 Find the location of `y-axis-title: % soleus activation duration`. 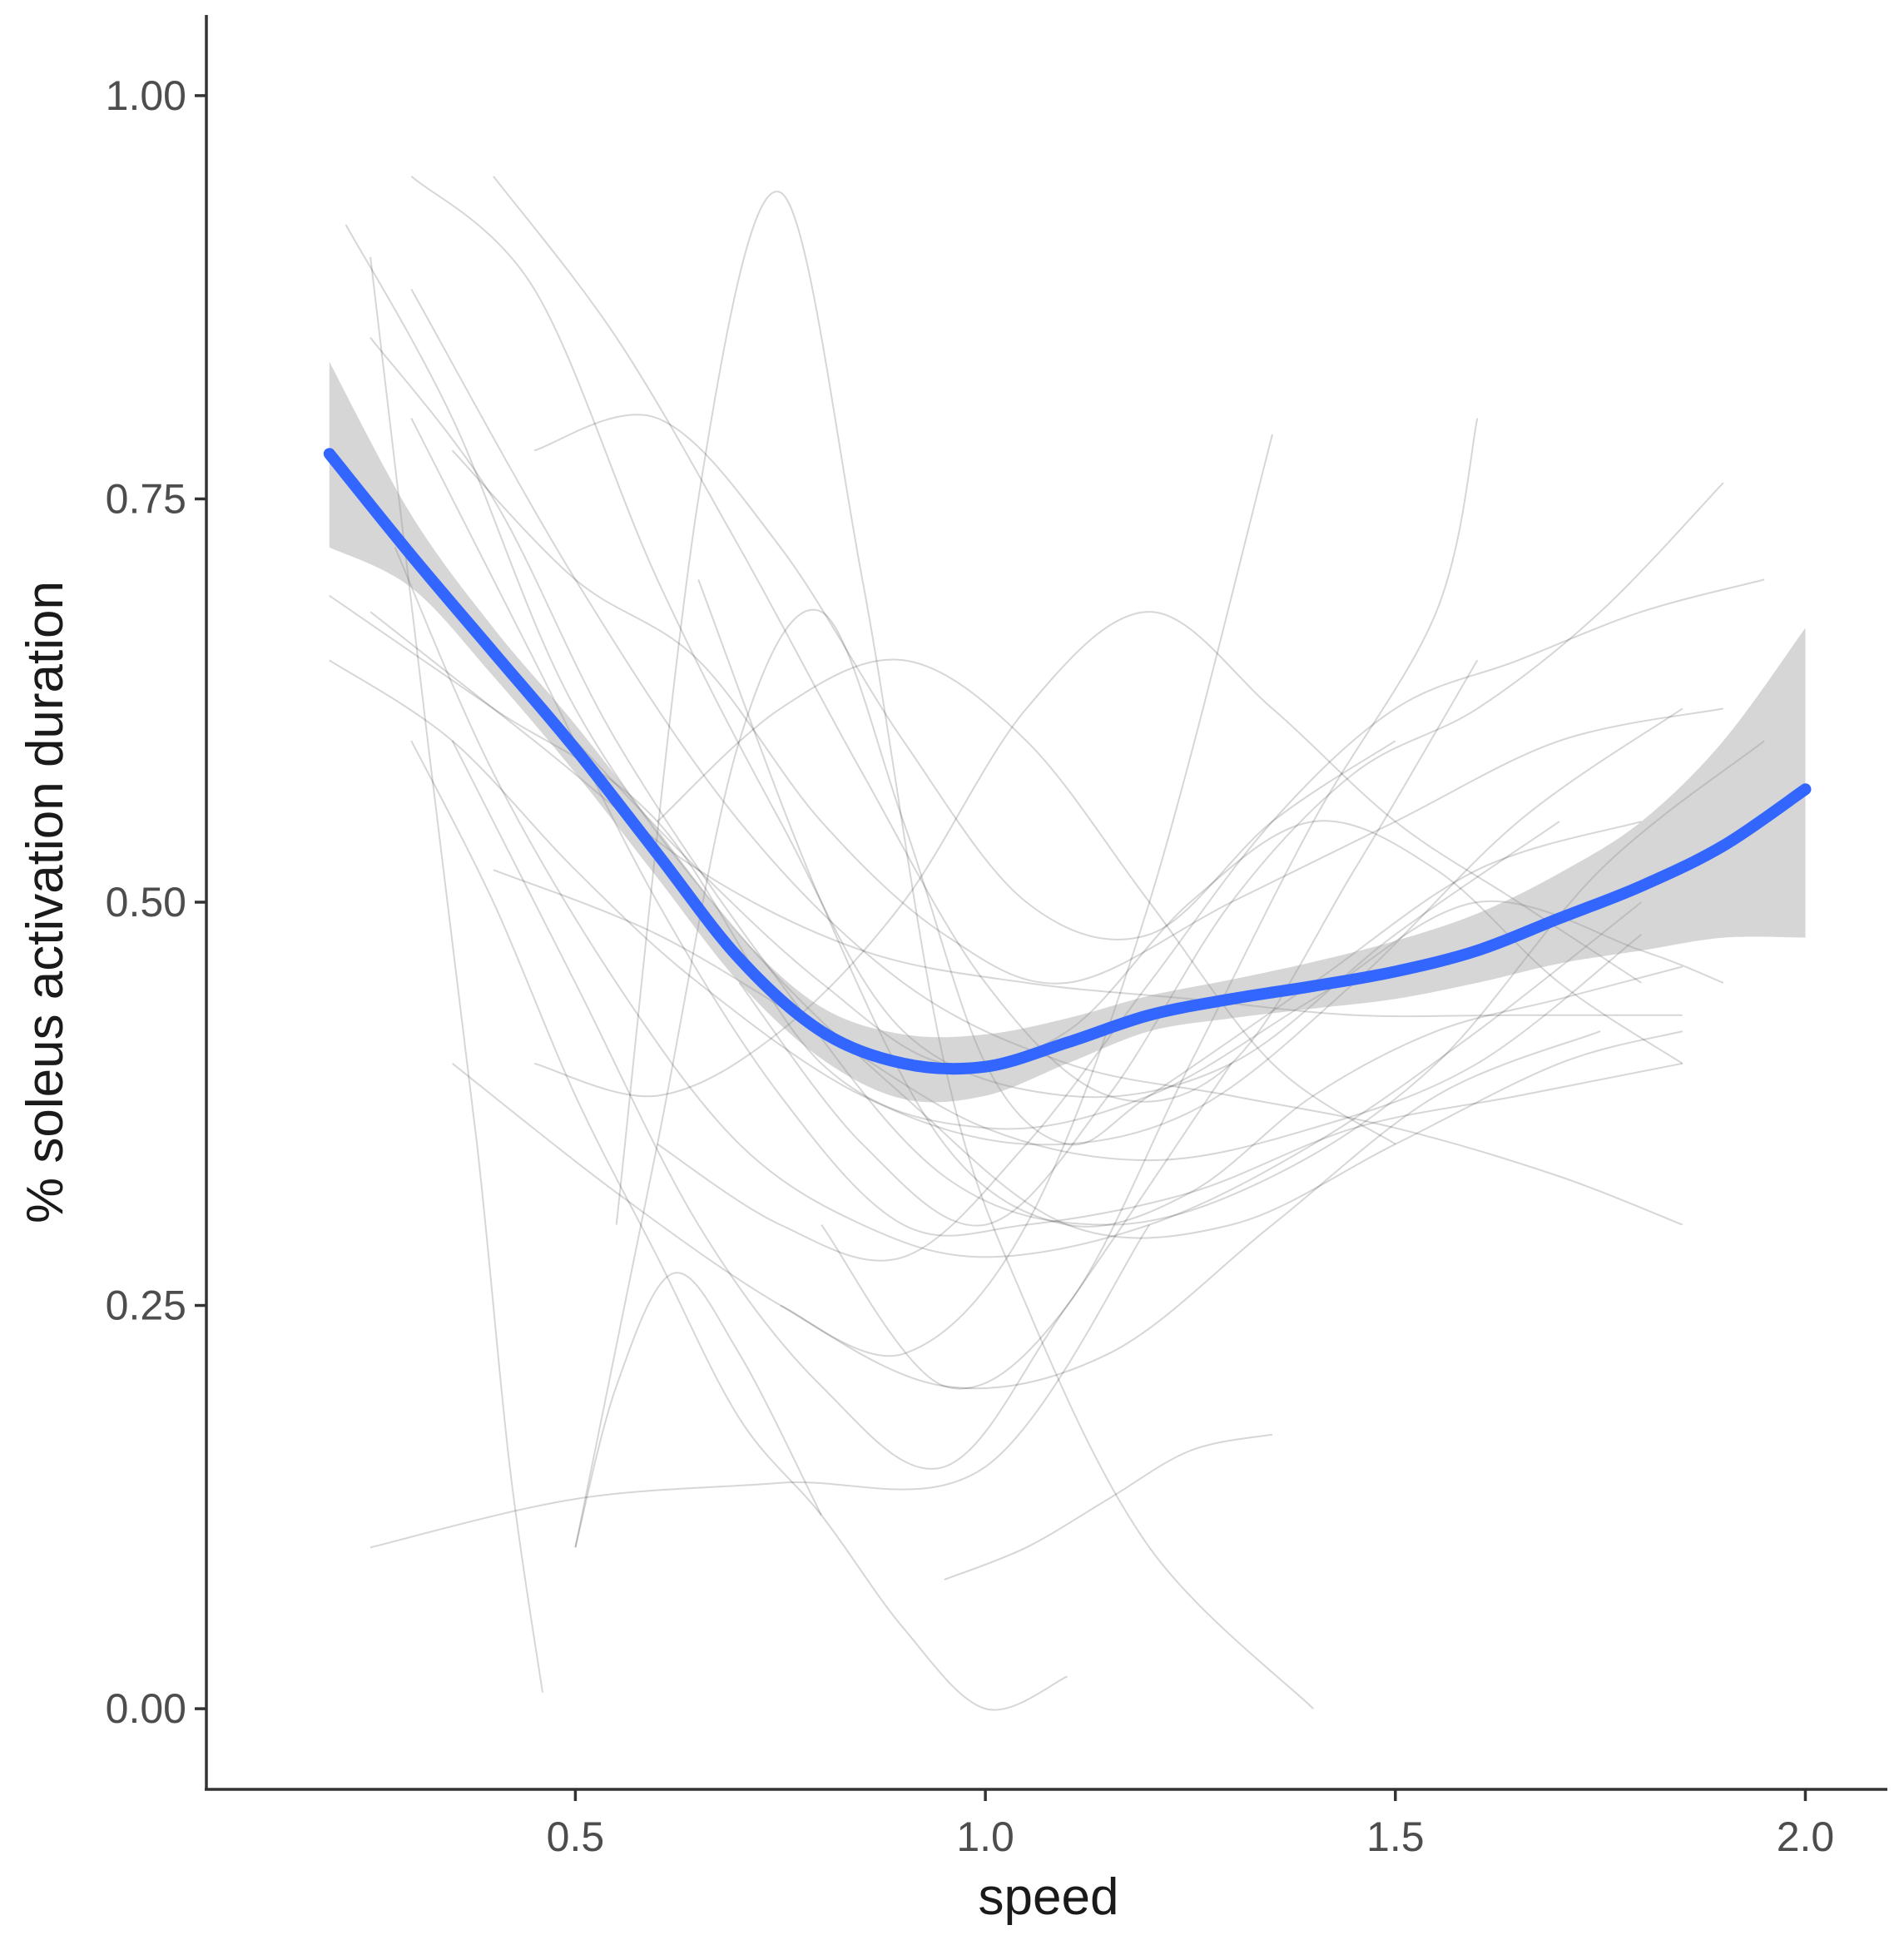

y-axis-title: % soleus activation duration is located at coordinates (45, 902).